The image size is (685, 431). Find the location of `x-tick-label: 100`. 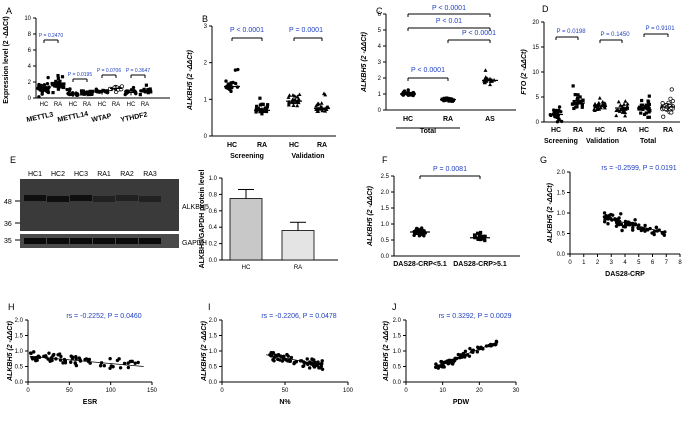

x-tick-label: 100 is located at coordinates (111, 391).